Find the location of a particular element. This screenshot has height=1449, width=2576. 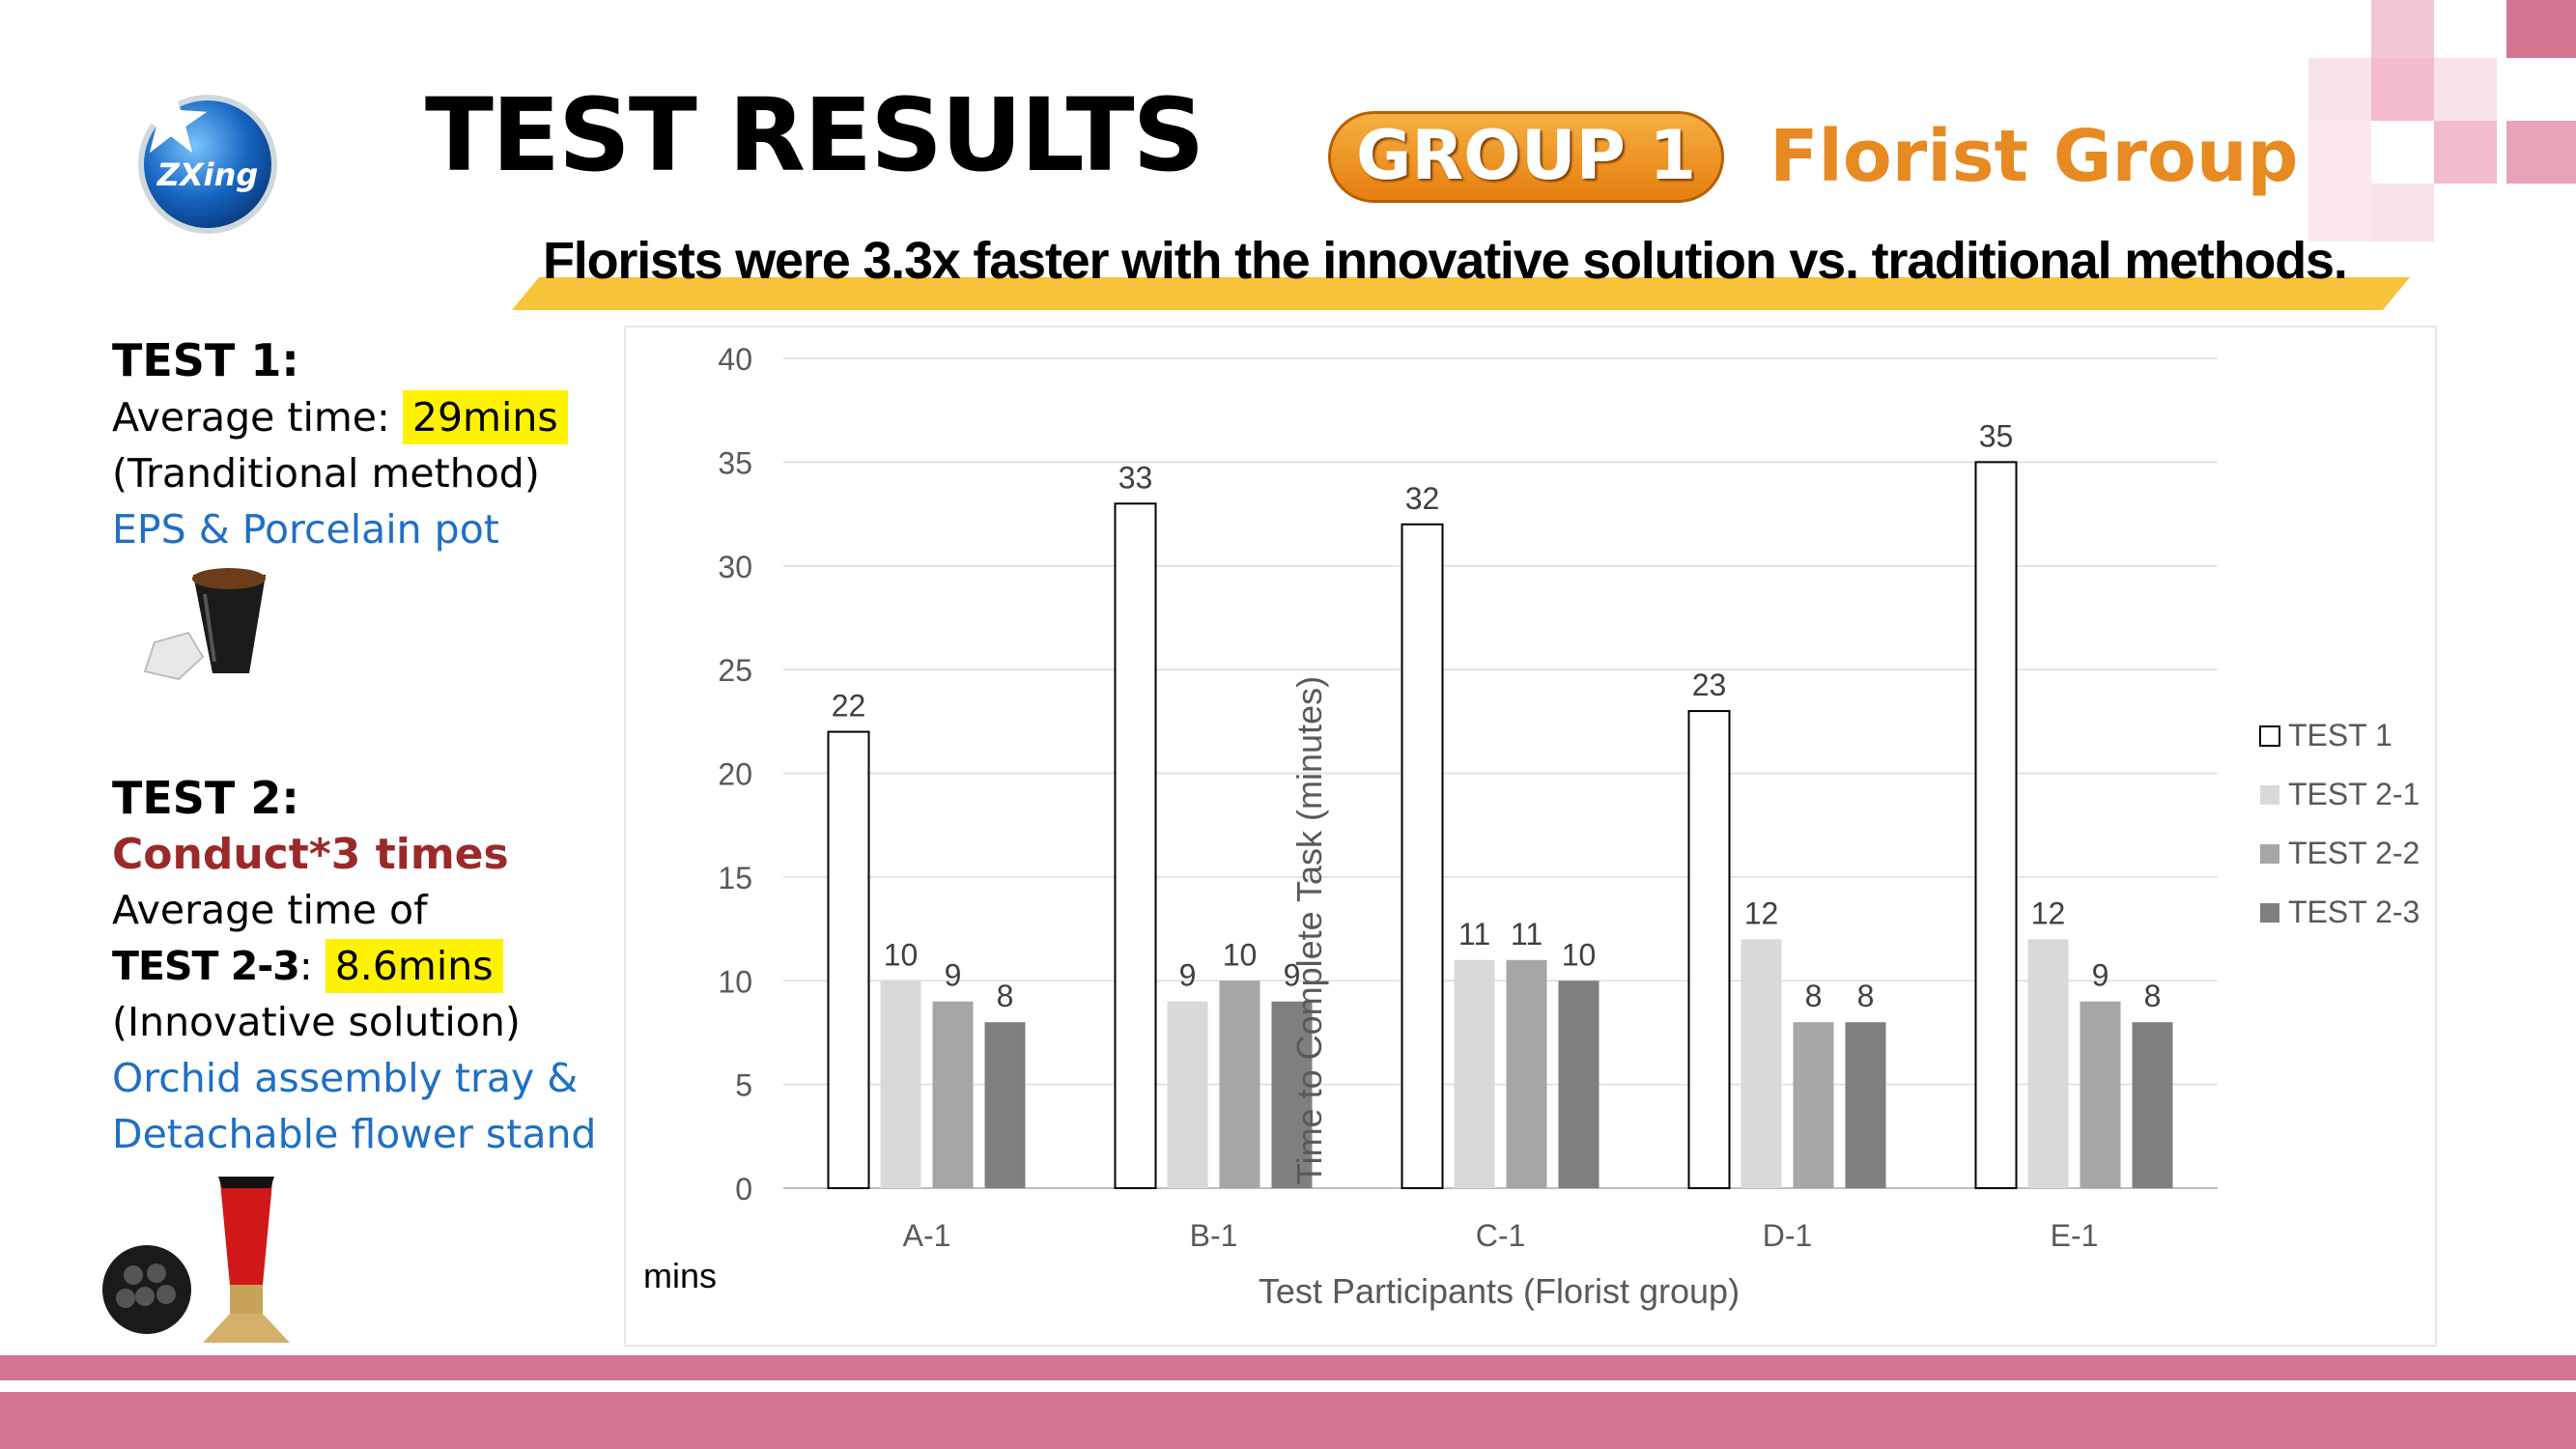

x-tick-label: A-1 is located at coordinates (927, 1235).